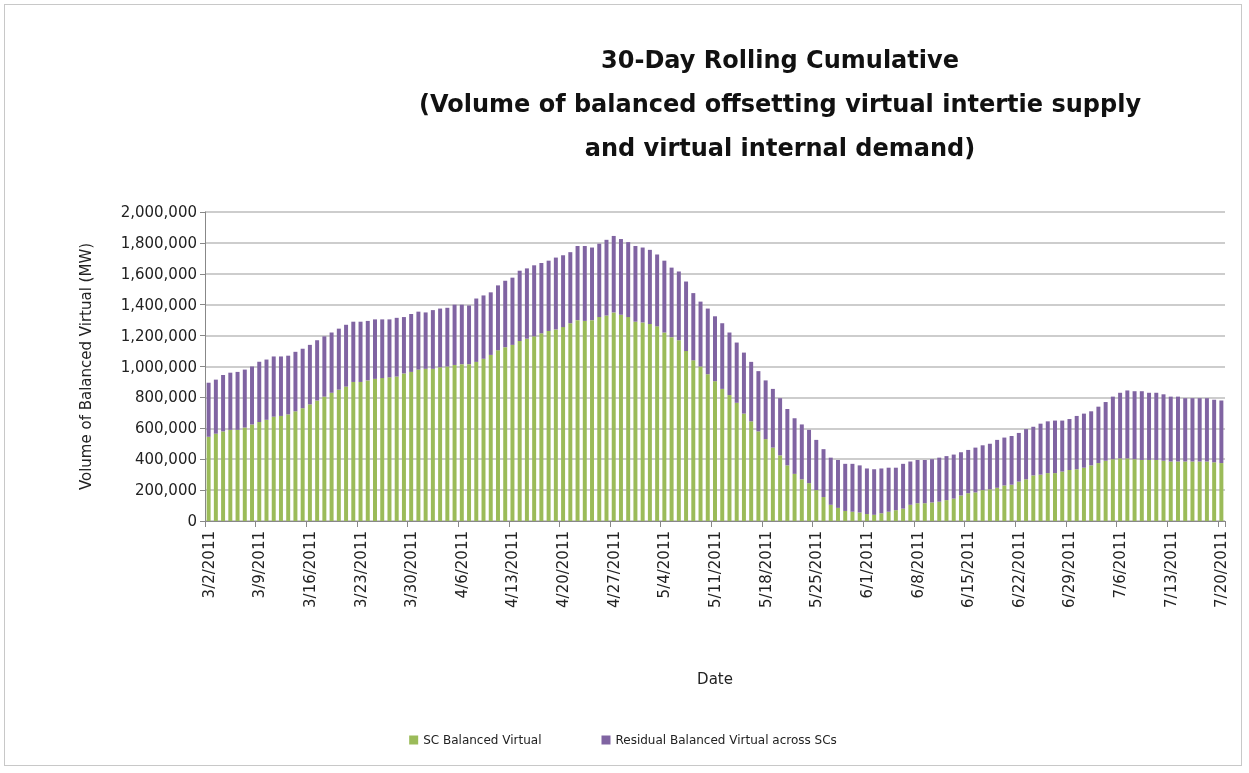 The height and width of the screenshot is (773, 1249). Describe the element at coordinates (1120, 565) in the screenshot. I see `x-tick-label: 7/6/2011` at that location.